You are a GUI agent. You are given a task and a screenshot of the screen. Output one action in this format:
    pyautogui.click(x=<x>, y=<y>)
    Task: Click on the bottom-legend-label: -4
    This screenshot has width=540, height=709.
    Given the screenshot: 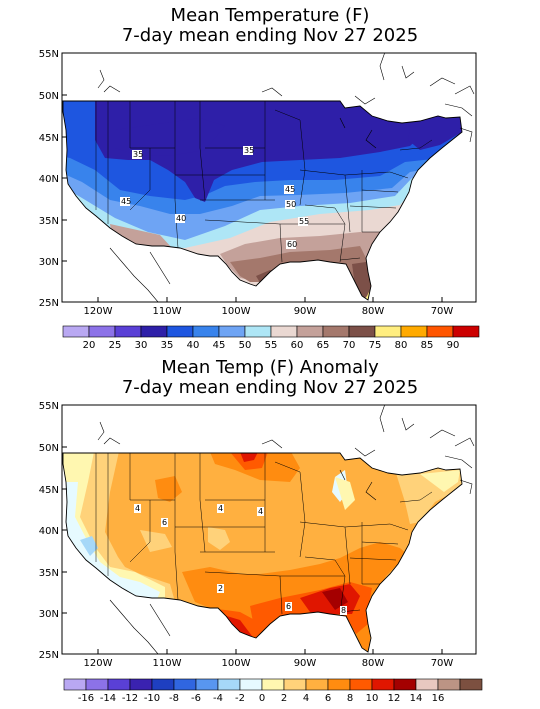 What is the action you would take?
    pyautogui.click(x=218, y=698)
    